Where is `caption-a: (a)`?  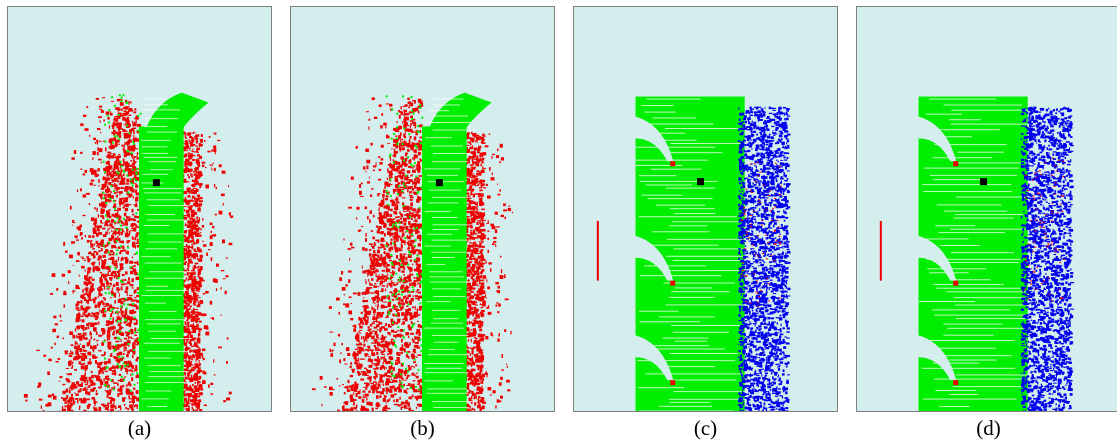
caption-a: (a) is located at coordinates (139, 428).